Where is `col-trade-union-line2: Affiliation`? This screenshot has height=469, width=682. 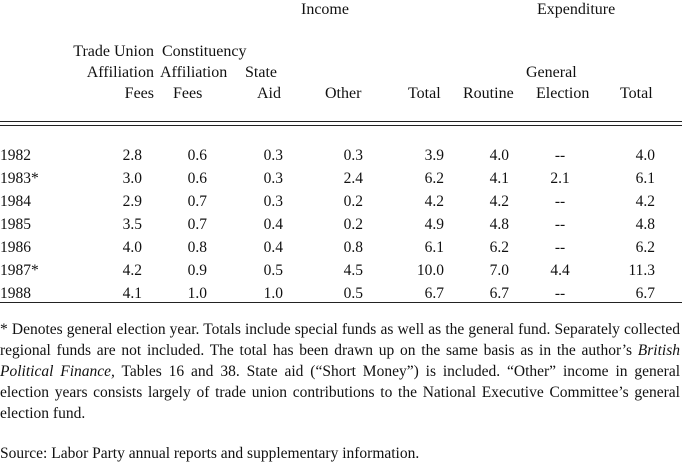 col-trade-union-line2: Affiliation is located at coordinates (120, 72).